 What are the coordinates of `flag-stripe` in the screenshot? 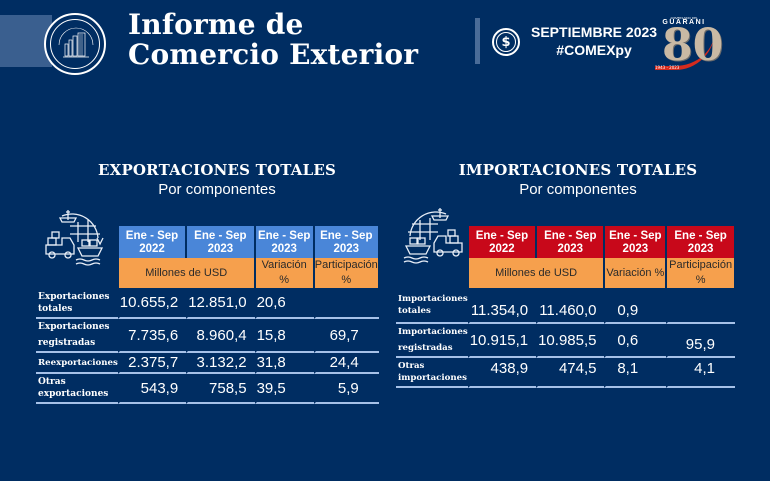 It's located at (685, 50).